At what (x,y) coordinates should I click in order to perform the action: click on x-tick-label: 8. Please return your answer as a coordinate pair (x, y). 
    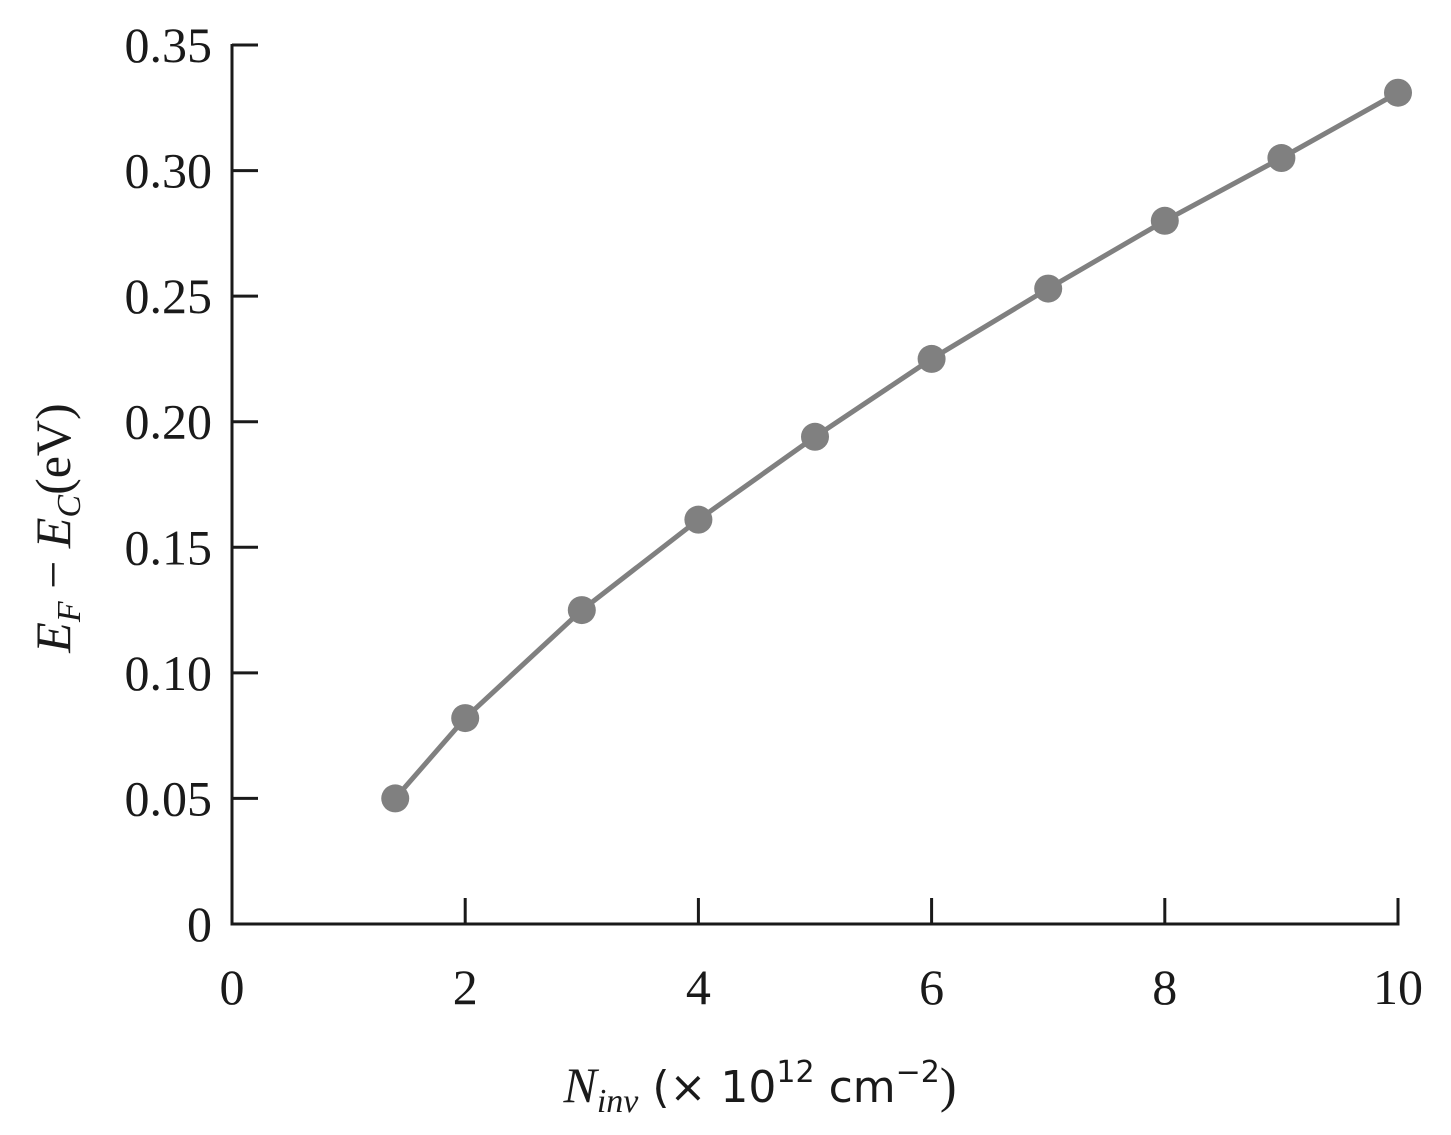
    Looking at the image, I should click on (1164, 987).